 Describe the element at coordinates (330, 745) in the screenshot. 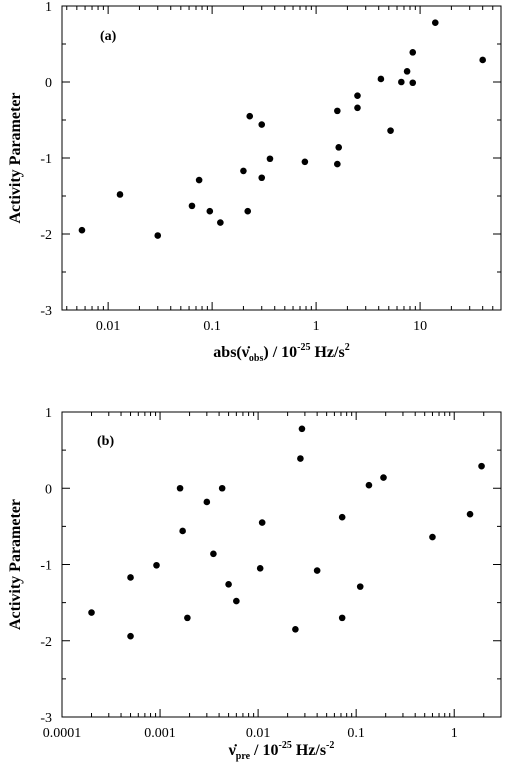

I see `x-label-unit-exponent: -2` at that location.